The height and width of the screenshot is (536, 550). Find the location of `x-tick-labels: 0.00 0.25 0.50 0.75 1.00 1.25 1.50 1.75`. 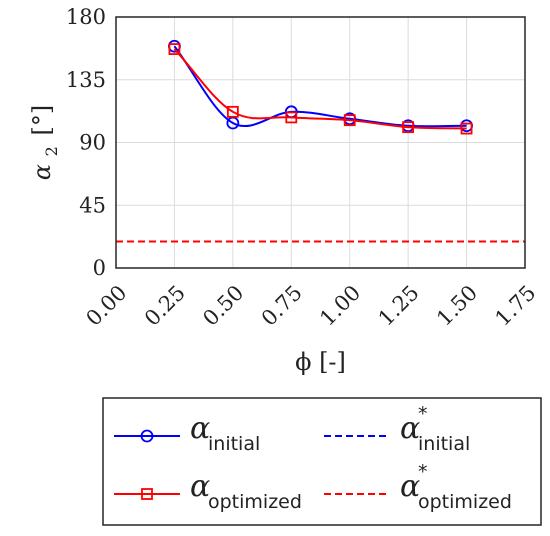

x-tick-labels: 0.00 0.25 0.50 0.75 1.00 1.25 1.50 1.75 is located at coordinates (310, 306).